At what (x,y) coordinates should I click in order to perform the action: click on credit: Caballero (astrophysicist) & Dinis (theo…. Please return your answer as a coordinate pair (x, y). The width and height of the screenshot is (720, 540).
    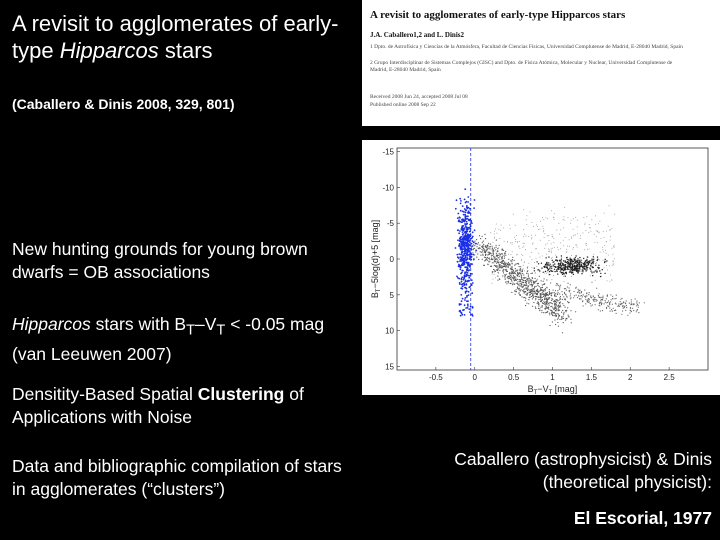
    Looking at the image, I should click on (583, 470).